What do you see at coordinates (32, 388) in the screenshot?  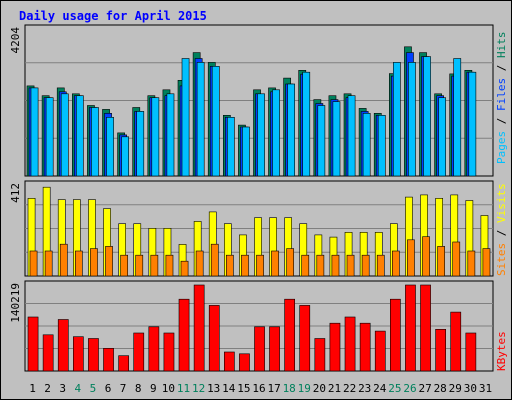 I see `x-tick-label: 1` at bounding box center [32, 388].